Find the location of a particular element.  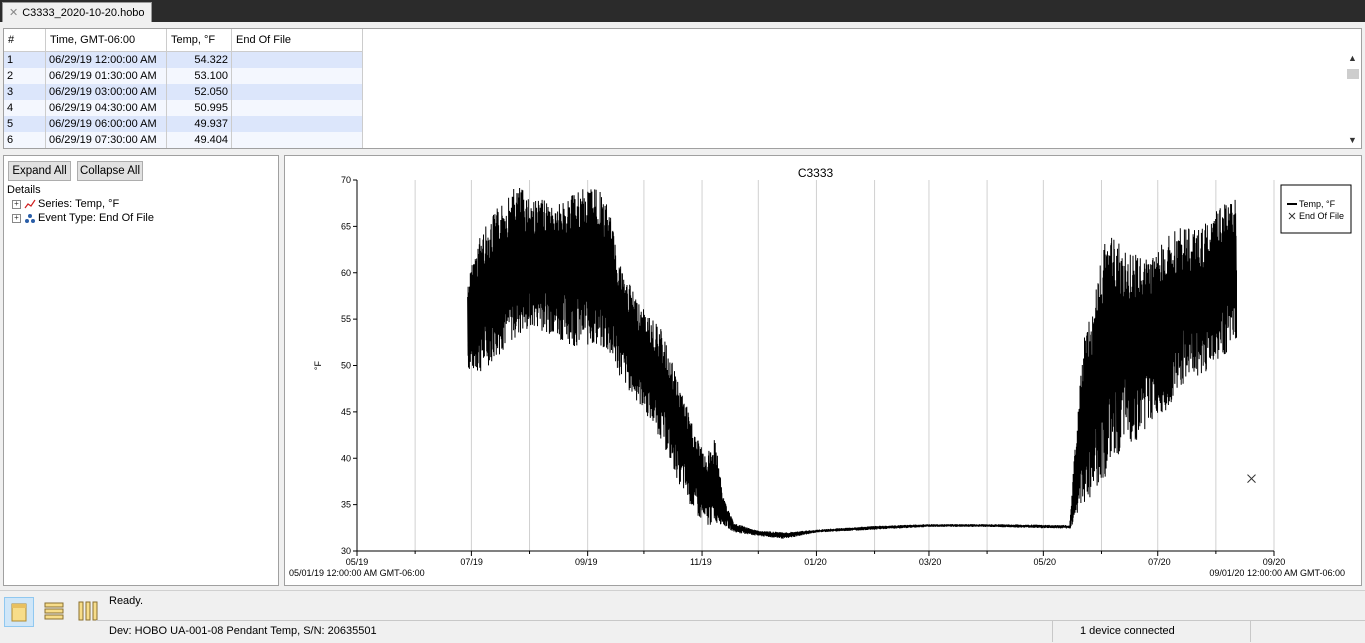

cell-time: 06/29/19 03:00:00 AM is located at coordinates (106, 92).